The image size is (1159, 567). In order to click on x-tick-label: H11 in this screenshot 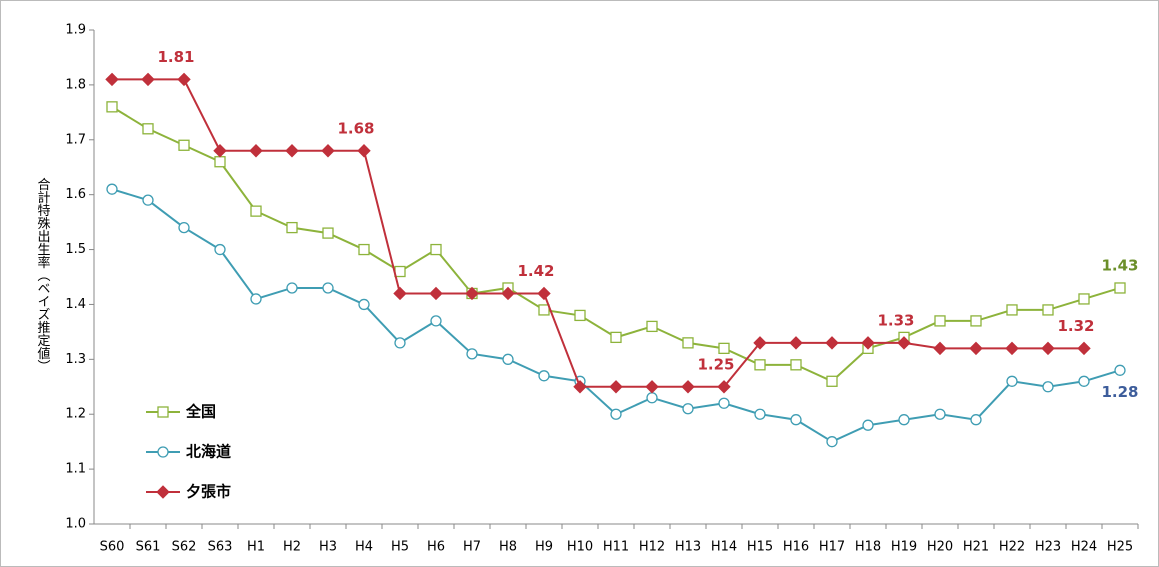, I will do `click(616, 547)`.